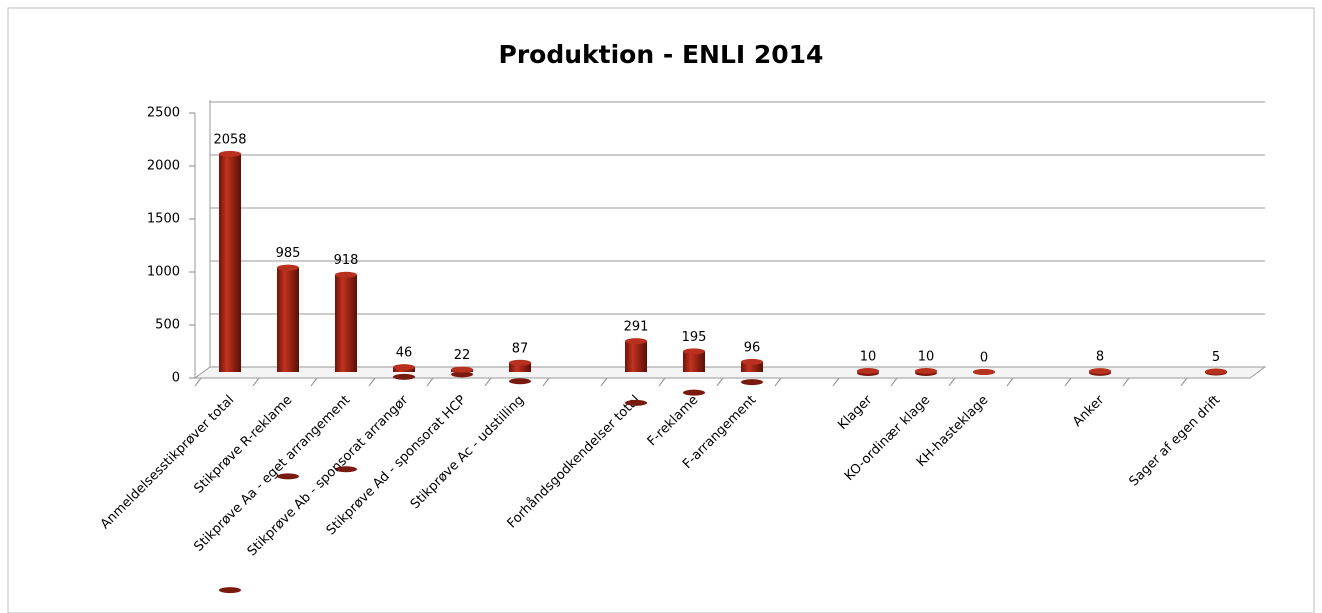 This screenshot has width=1322, height=613. What do you see at coordinates (752, 347) in the screenshot?
I see `value-label: 96` at bounding box center [752, 347].